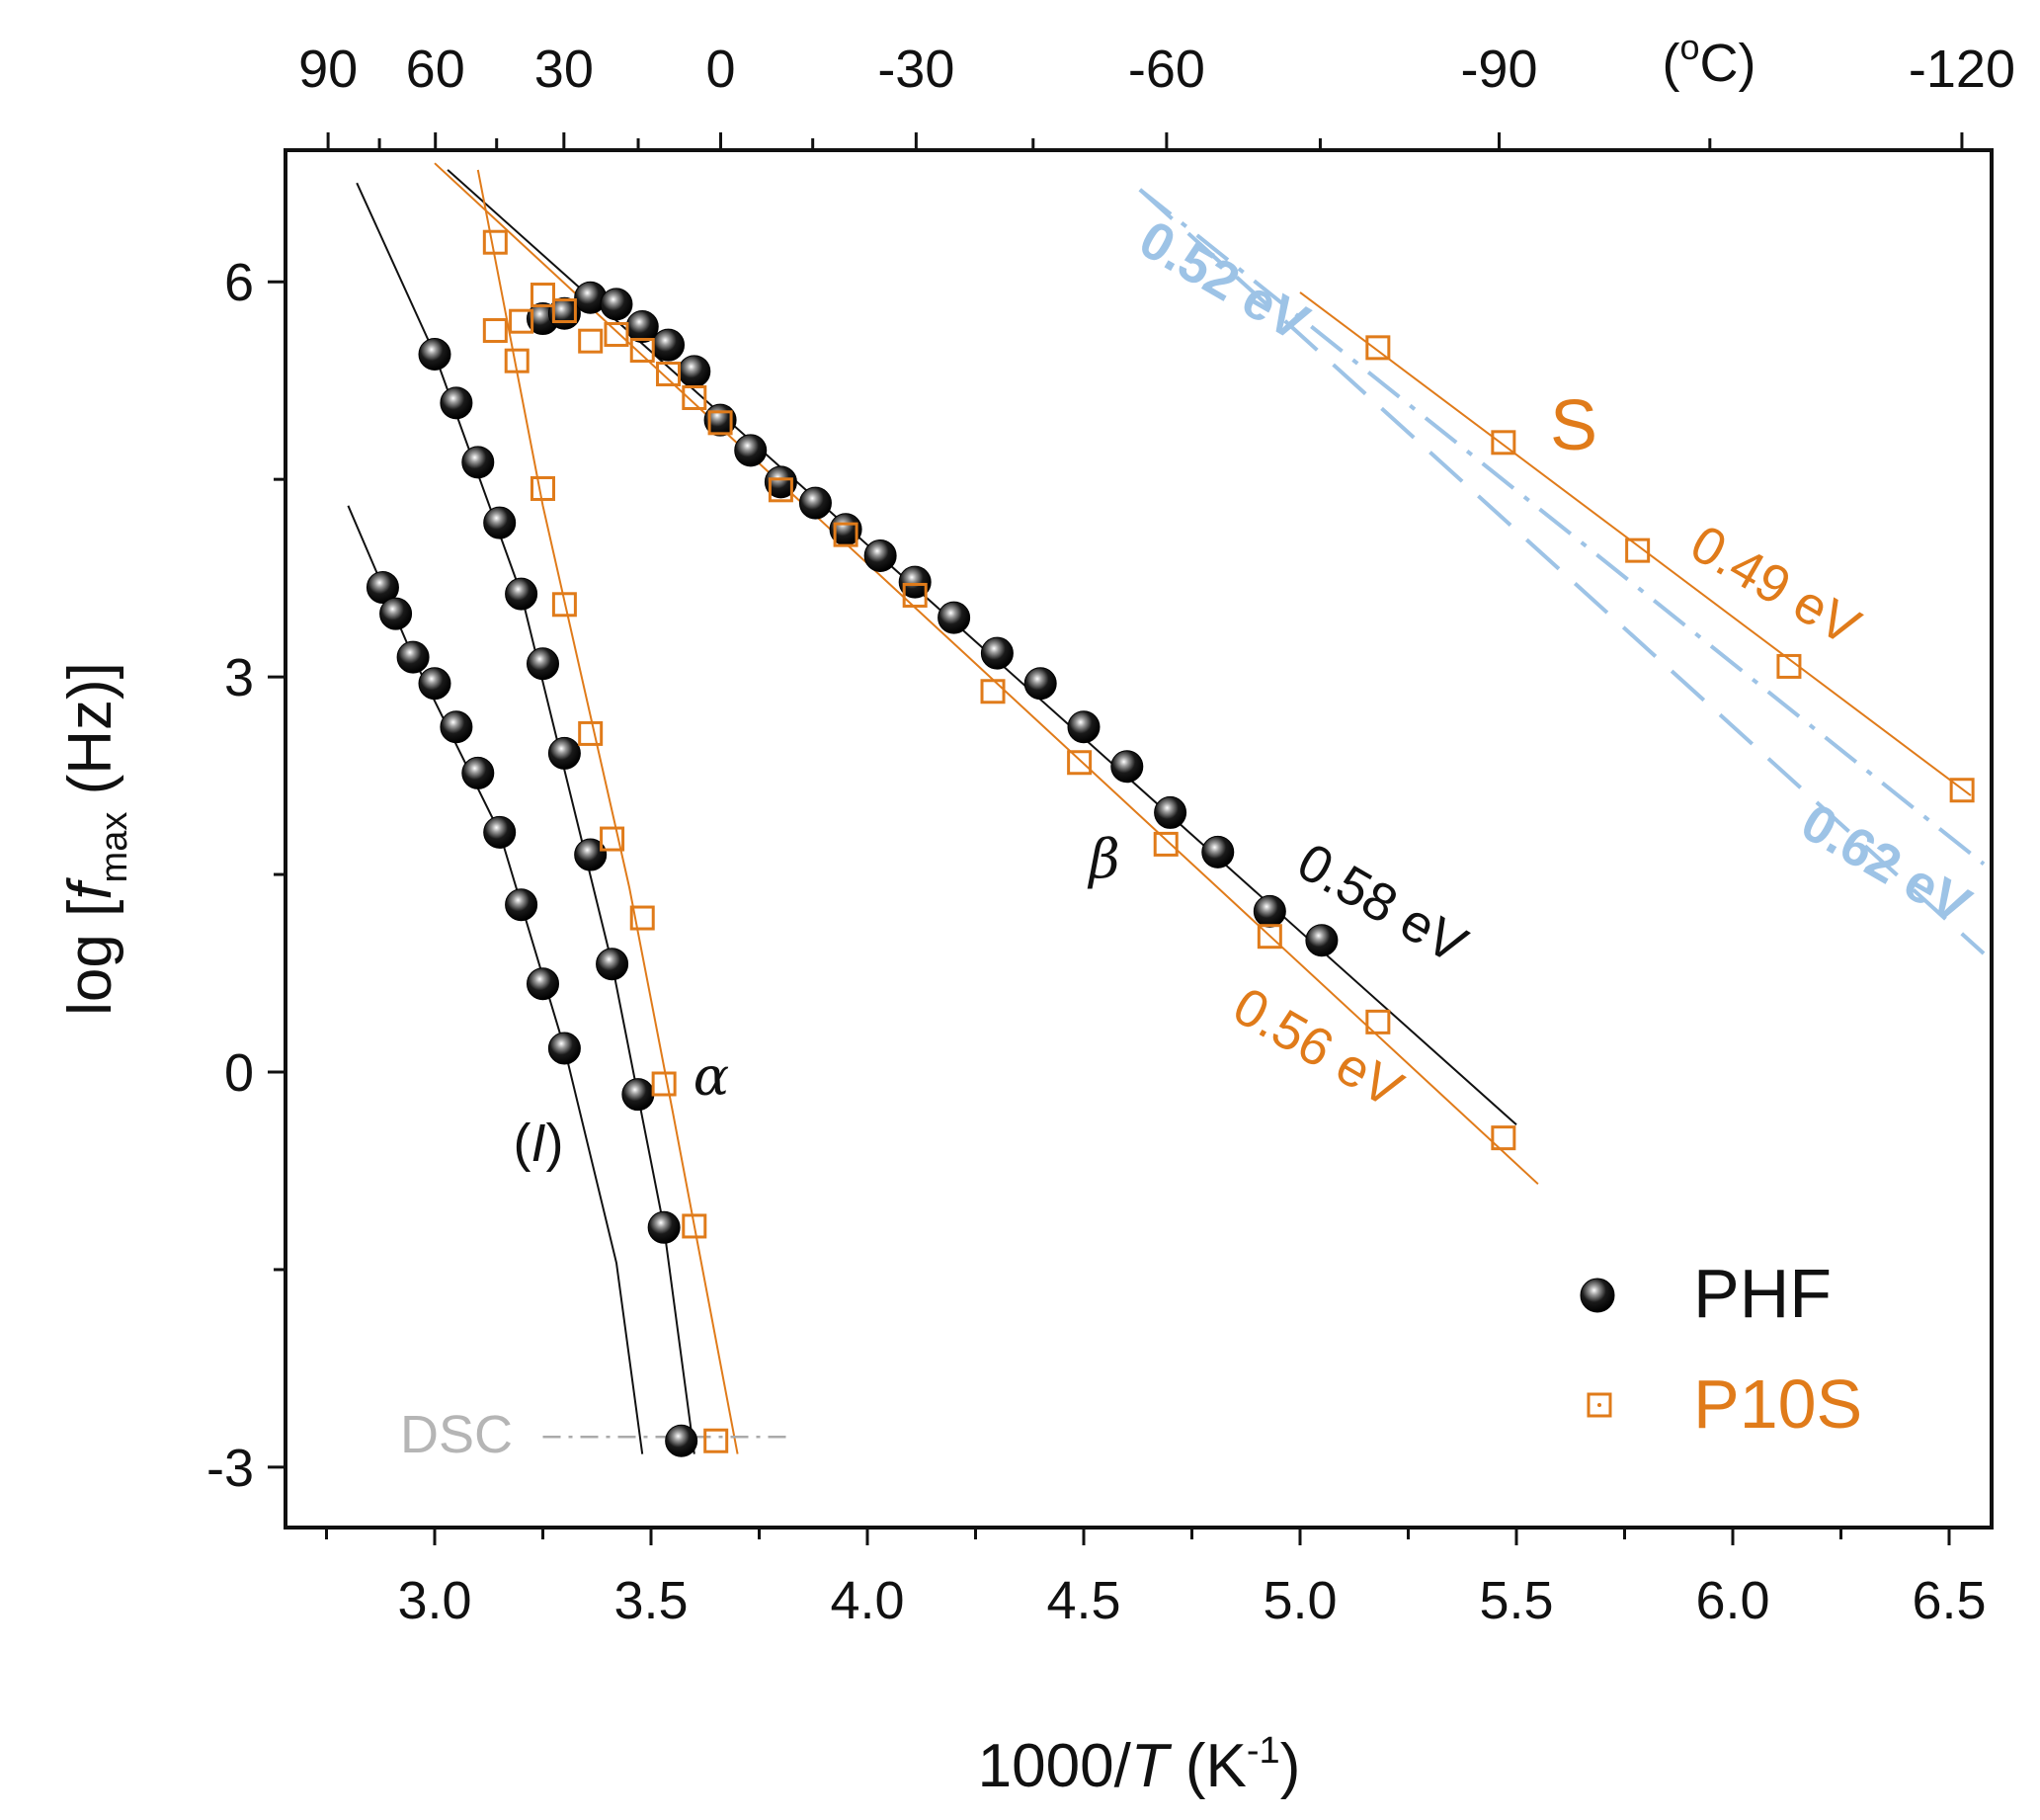 The height and width of the screenshot is (1820, 2040). Describe the element at coordinates (1263, 1751) in the screenshot. I see `x-axis-title-unit-sup: -1` at that location.